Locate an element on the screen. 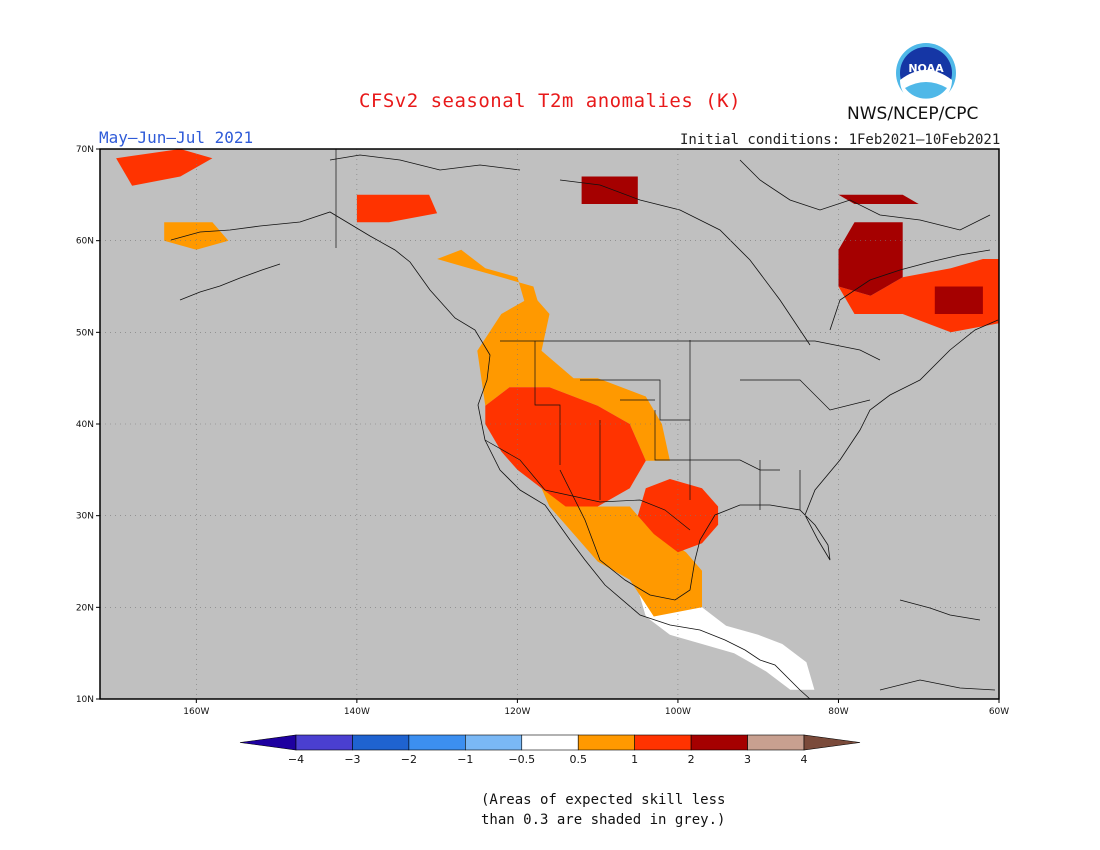 Image resolution: width=1100 pixels, height=850 pixels. colorbar: −4 −3 −2 −1 −0.5 0.5 1 2 3 4 is located at coordinates (550, 750).